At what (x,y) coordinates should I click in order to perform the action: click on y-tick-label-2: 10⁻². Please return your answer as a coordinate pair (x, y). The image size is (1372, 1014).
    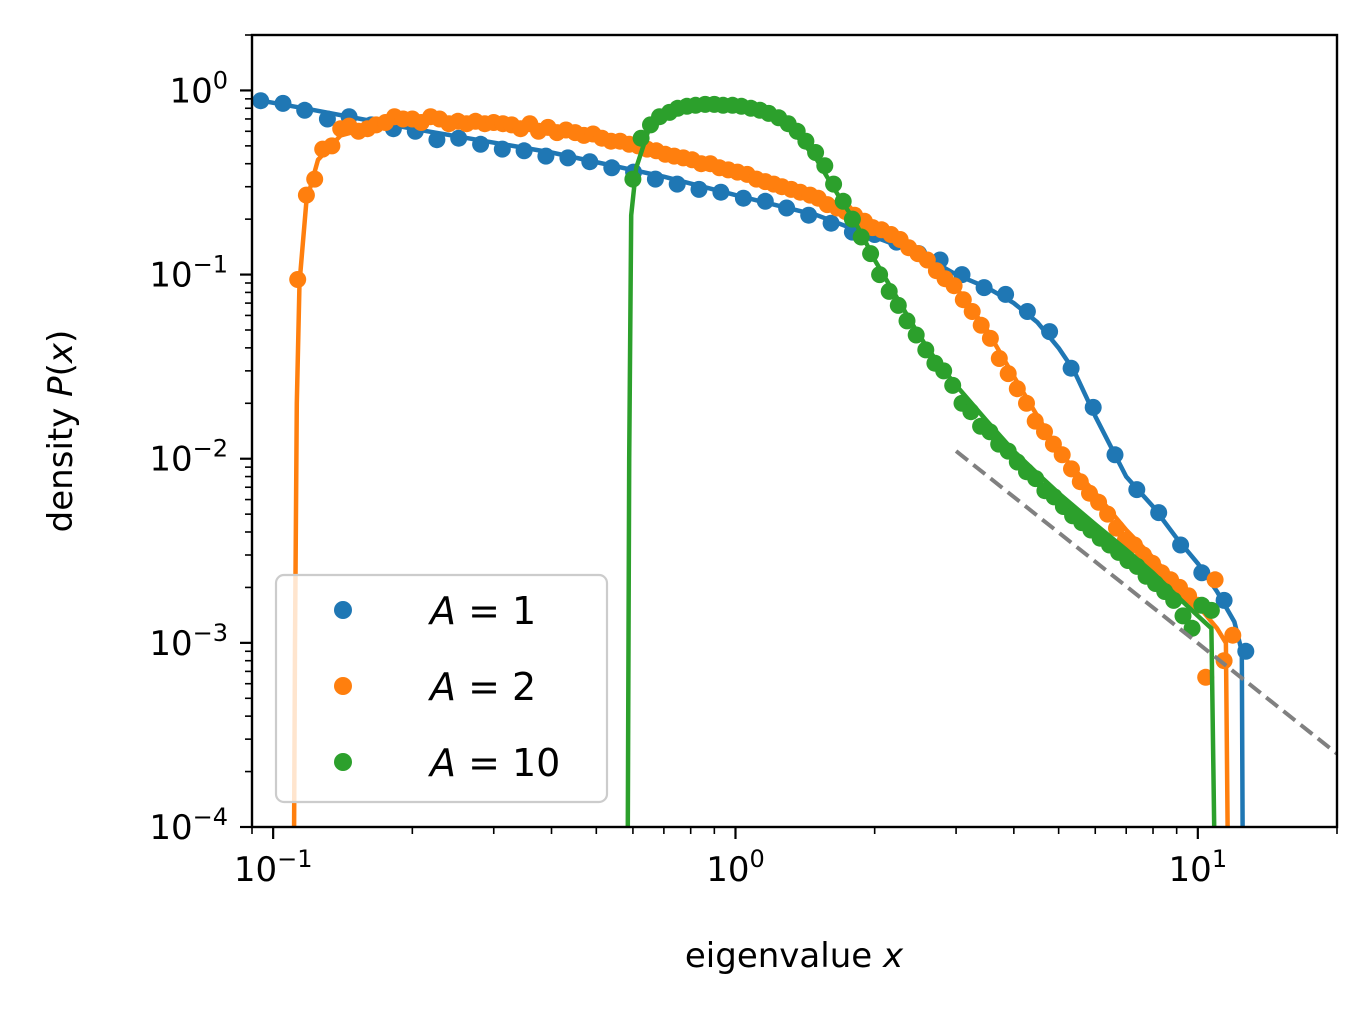
    Looking at the image, I should click on (188, 457).